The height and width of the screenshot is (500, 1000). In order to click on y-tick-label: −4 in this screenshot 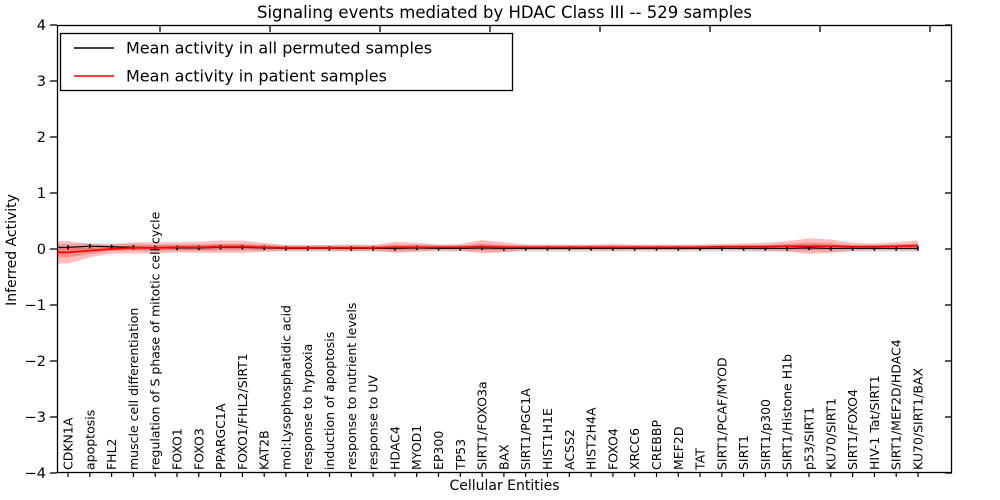, I will do `click(35, 474)`.